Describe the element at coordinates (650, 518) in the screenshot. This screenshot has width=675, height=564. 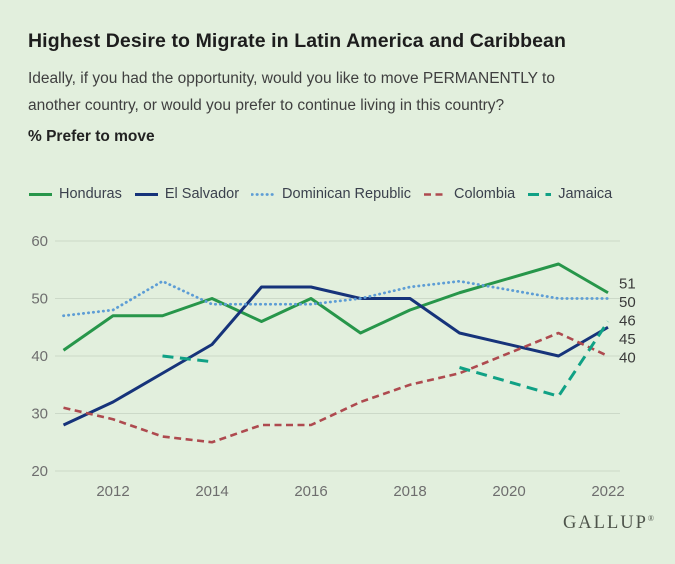
I see `registered-mark-icon: ®` at that location.